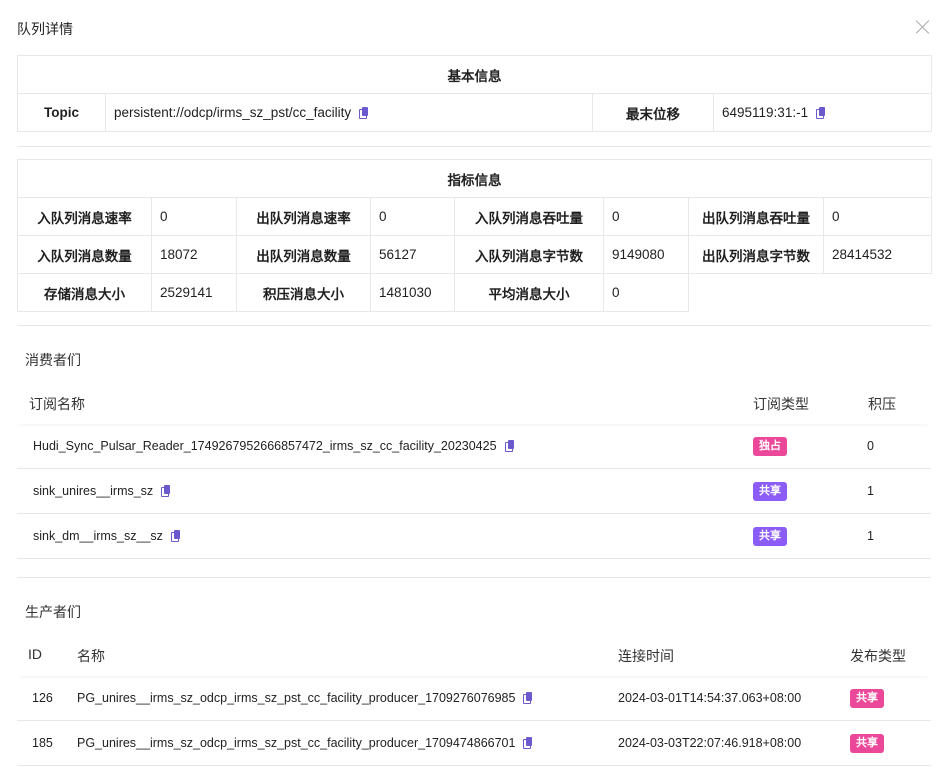 The image size is (947, 779). Describe the element at coordinates (756, 254) in the screenshot. I see `metric-label: 出队列消息字节数` at that location.